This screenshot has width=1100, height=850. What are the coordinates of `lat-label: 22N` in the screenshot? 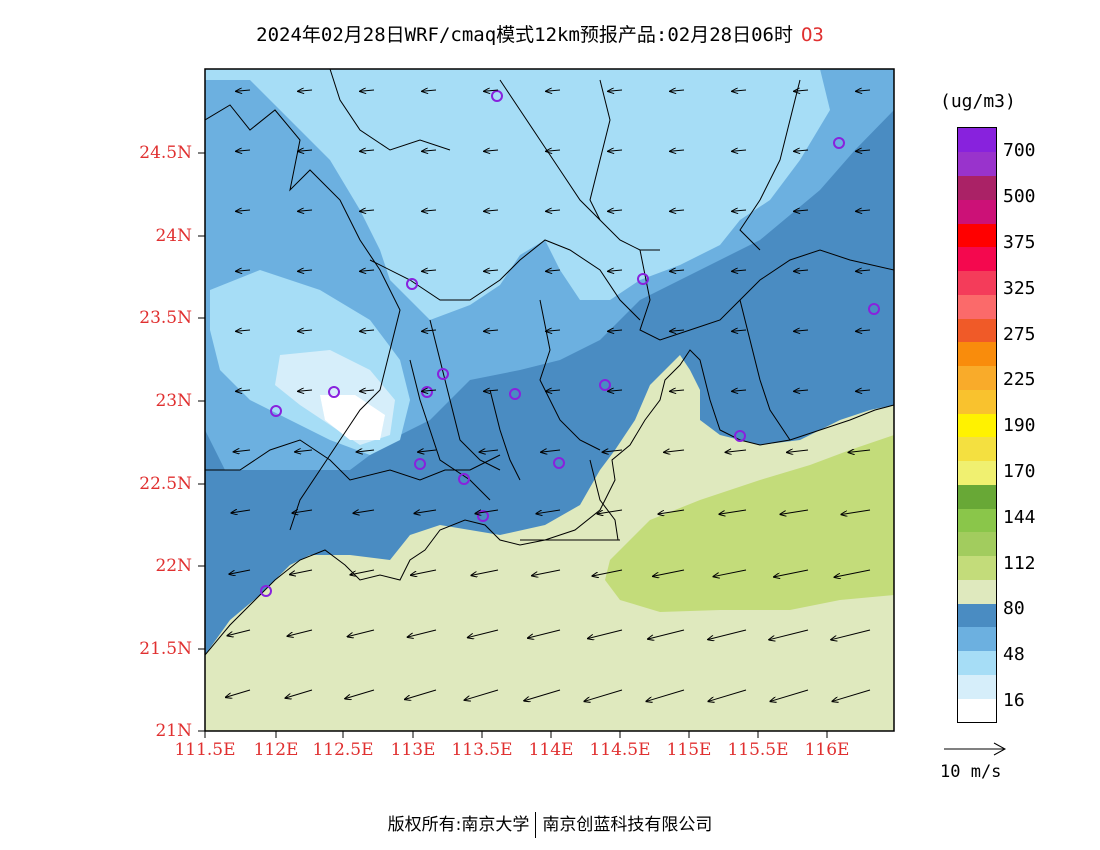 It's located at (173, 566).